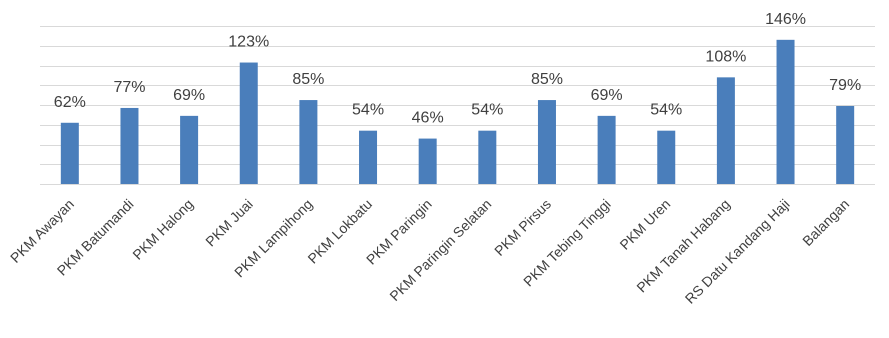 The image size is (889, 338). I want to click on x-tick-label: RS Datu Kandang Haji, so click(737, 251).